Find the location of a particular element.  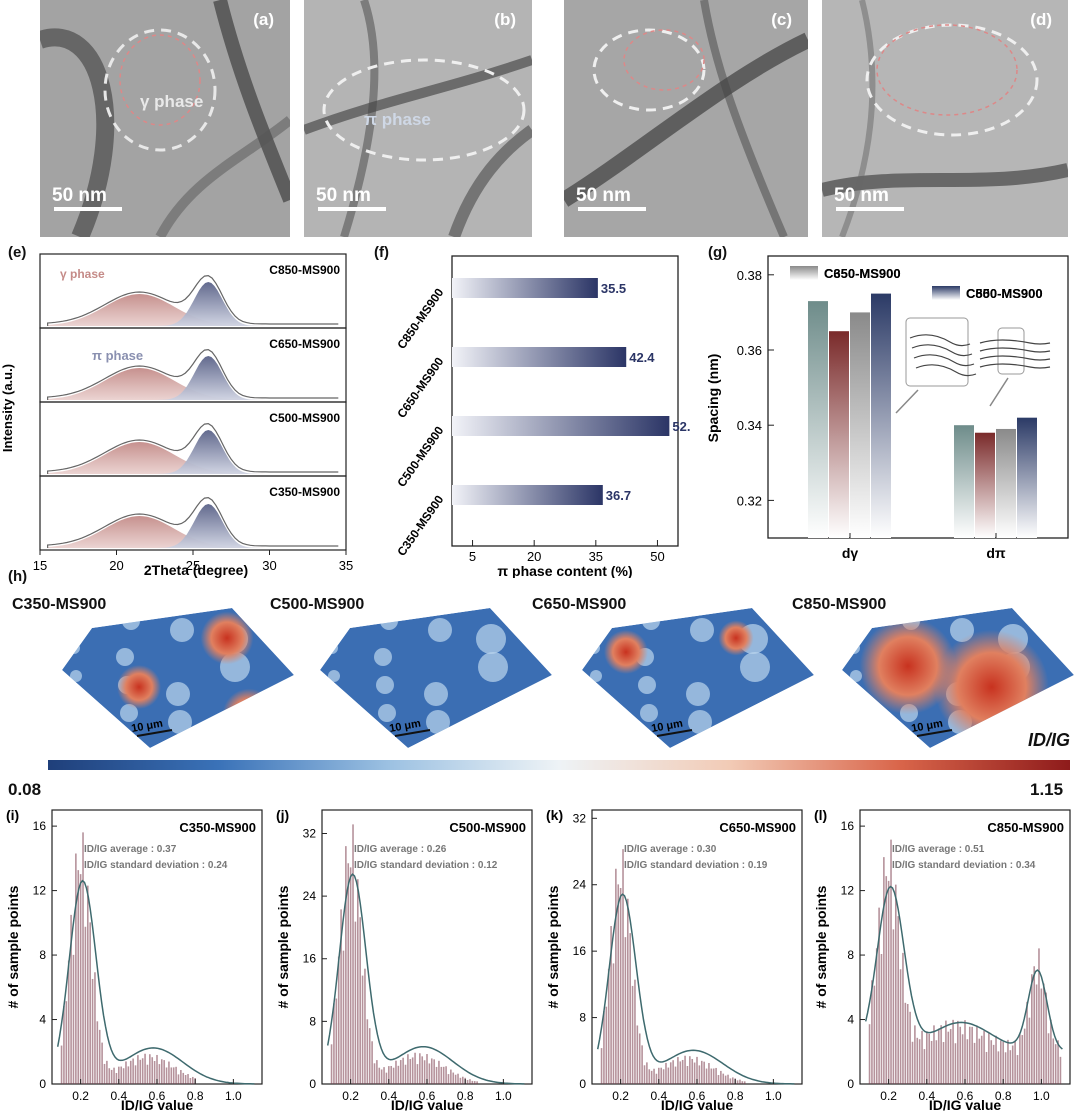

std-text: ID/IG standard deviation : 0.19 is located at coordinates (696, 865).